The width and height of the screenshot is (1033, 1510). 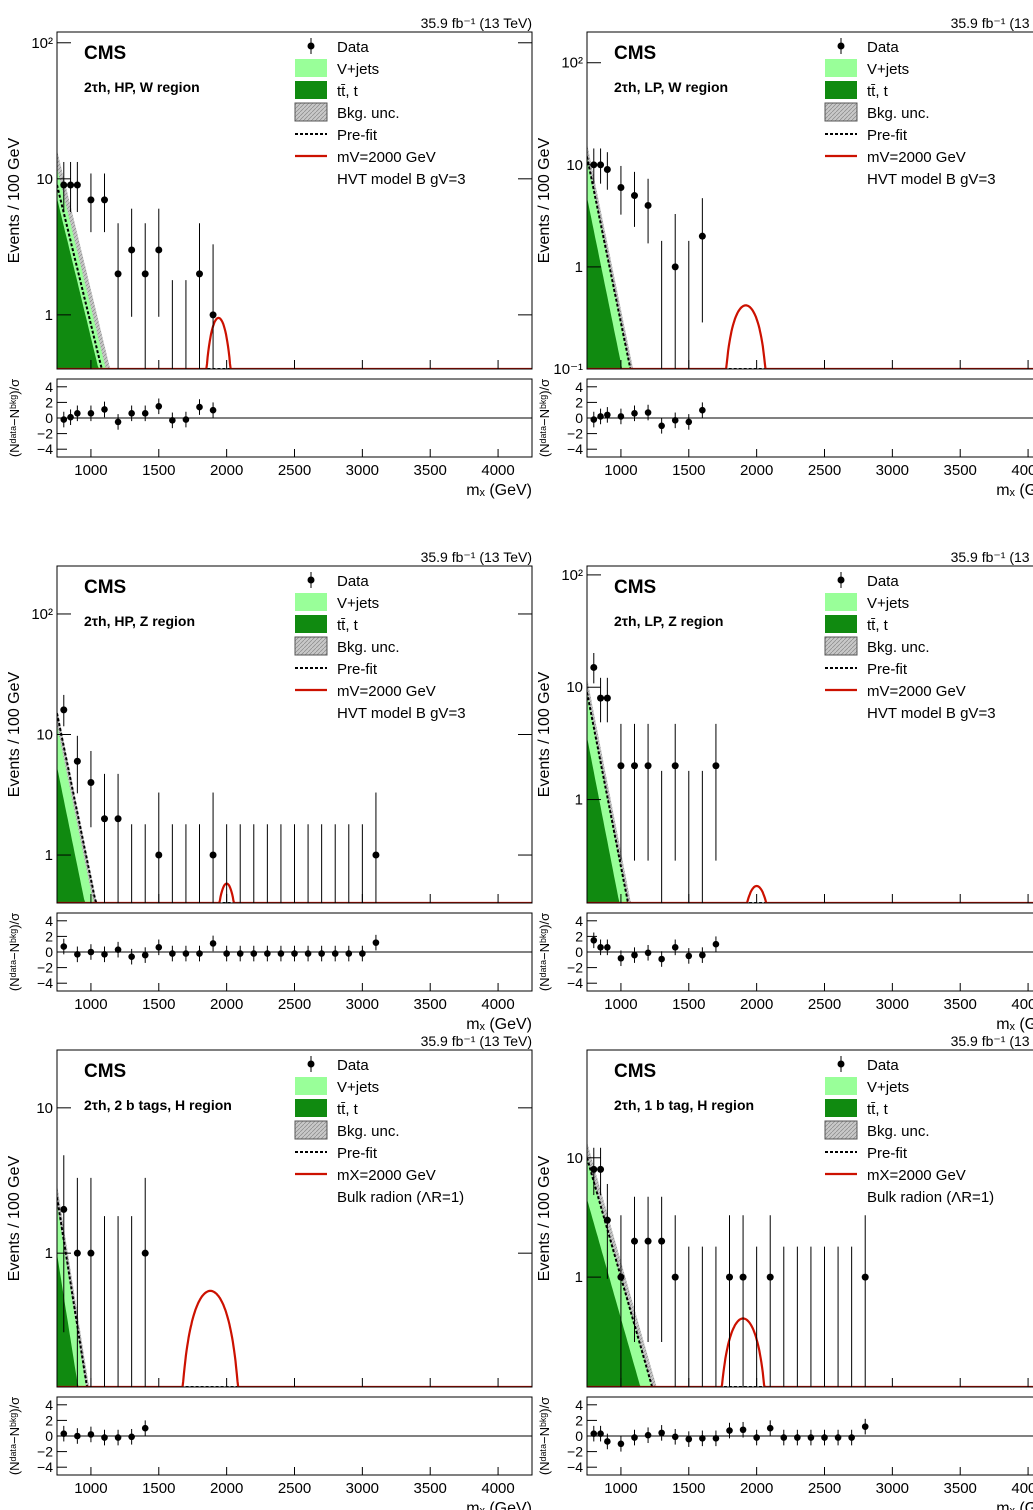 I want to click on lumi-label: 35.9 fb⁻¹ (13 TeV), so click(x=476, y=1041).